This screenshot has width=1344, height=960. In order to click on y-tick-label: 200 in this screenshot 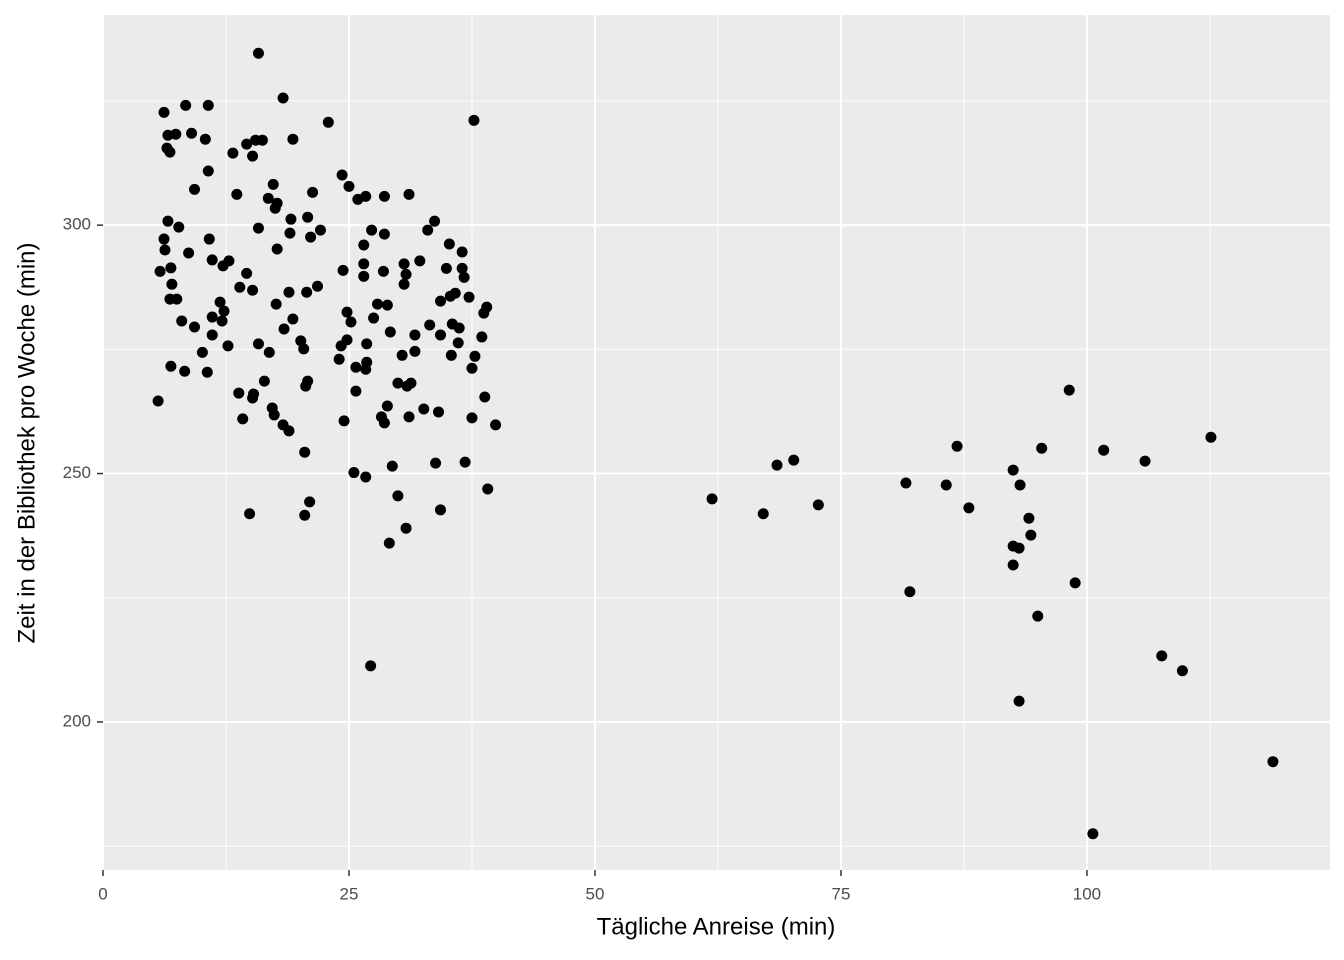, I will do `click(77, 720)`.